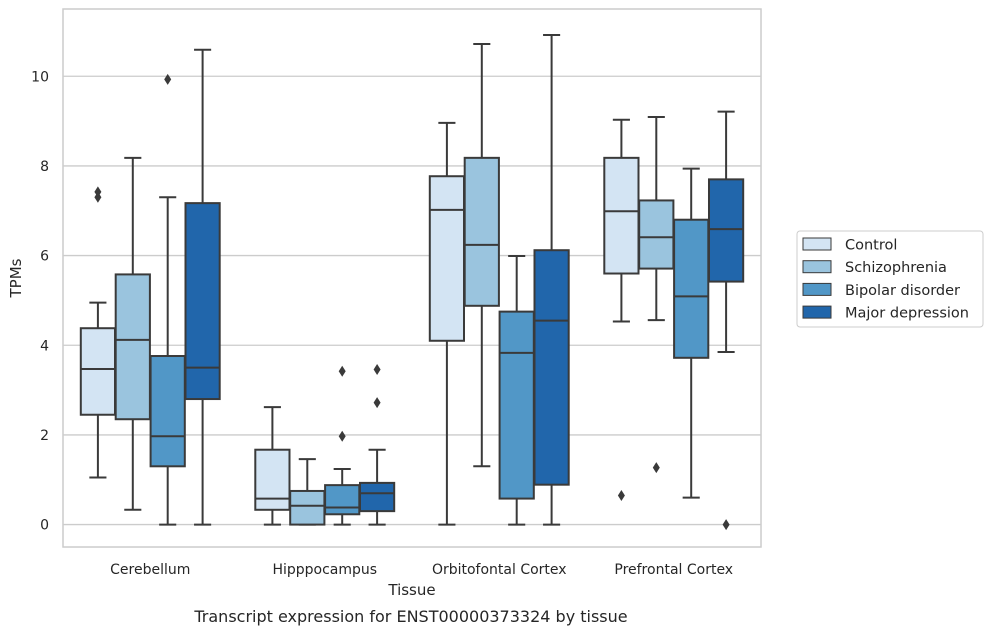 This screenshot has width=992, height=634. Describe the element at coordinates (902, 291) in the screenshot. I see `legend-label: Bipolar disorder` at that location.